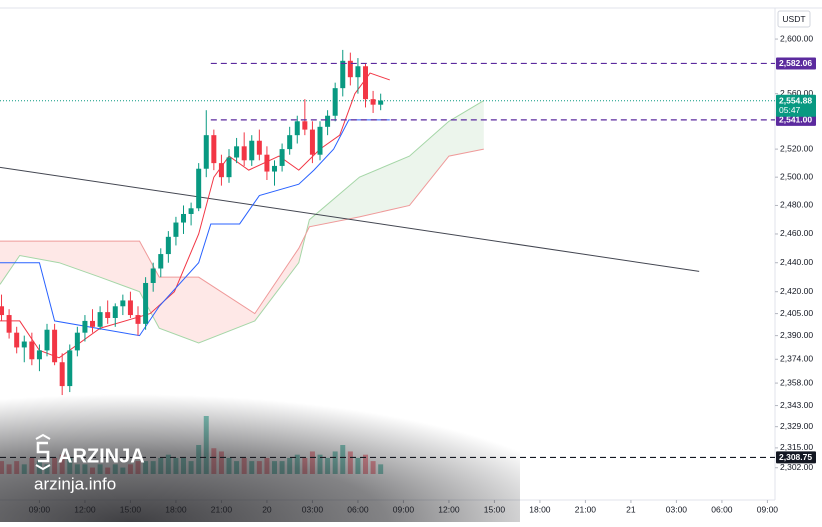  What do you see at coordinates (586, 509) in the screenshot?
I see `x-tick-label: 21:00` at bounding box center [586, 509].